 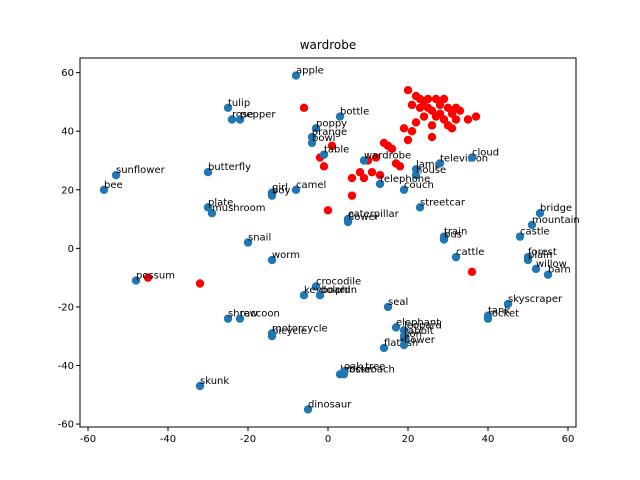 I want to click on point-label: pepper, so click(x=258, y=115).